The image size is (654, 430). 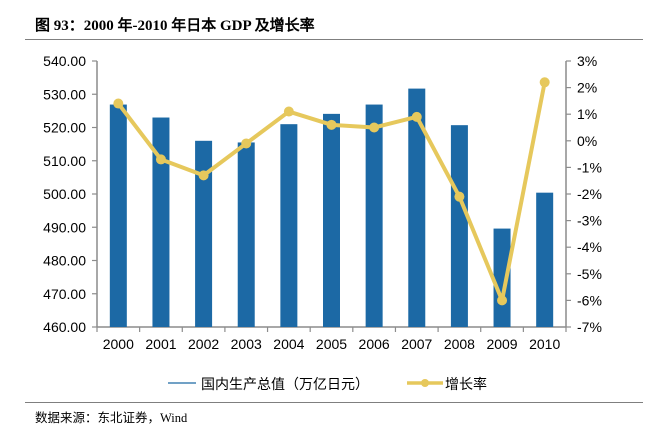 I want to click on right-tick-label: -1%, so click(x=589, y=167).